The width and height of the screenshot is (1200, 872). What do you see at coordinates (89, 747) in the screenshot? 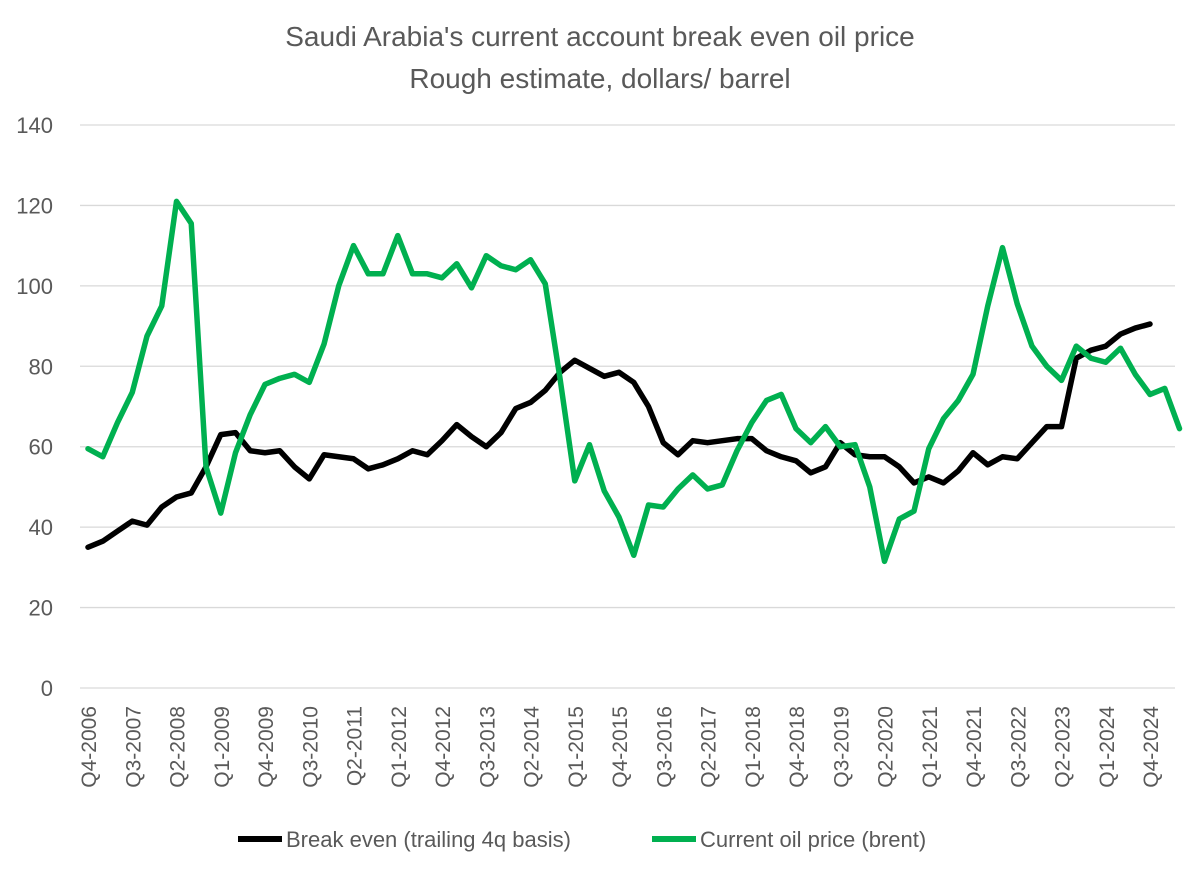
I see `x-tick-label: Q4-2006` at bounding box center [89, 747].